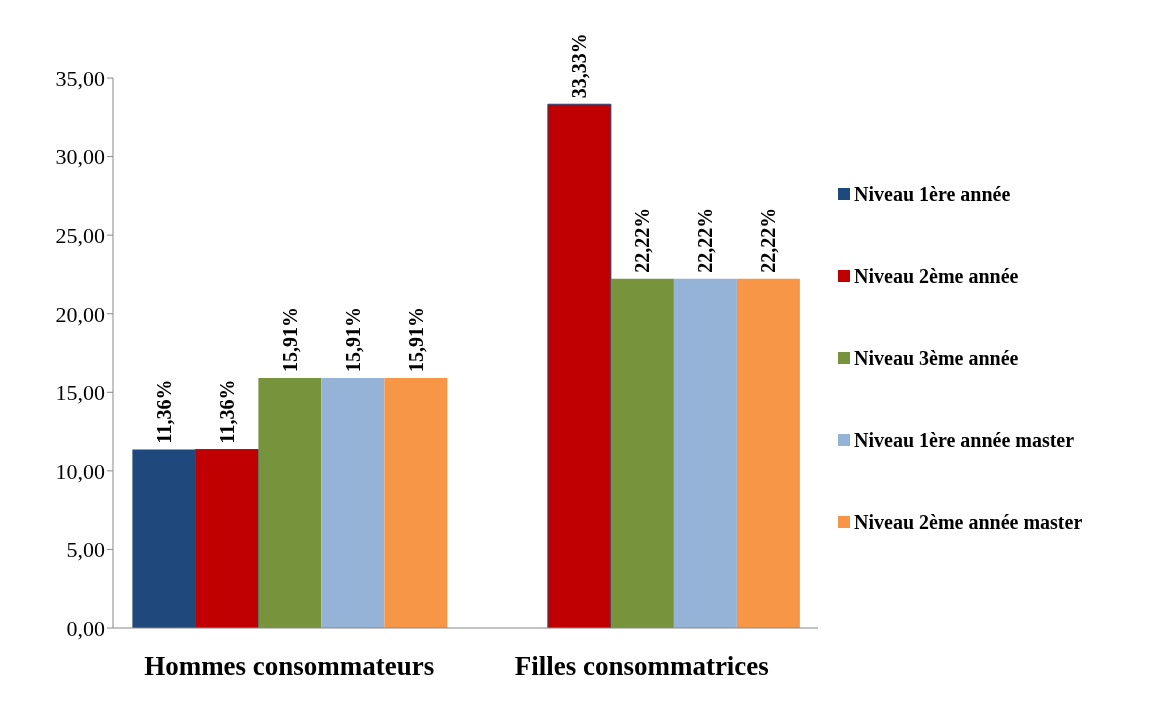  Describe the element at coordinates (80, 157) in the screenshot. I see `y-tick-label: 30,00` at that location.